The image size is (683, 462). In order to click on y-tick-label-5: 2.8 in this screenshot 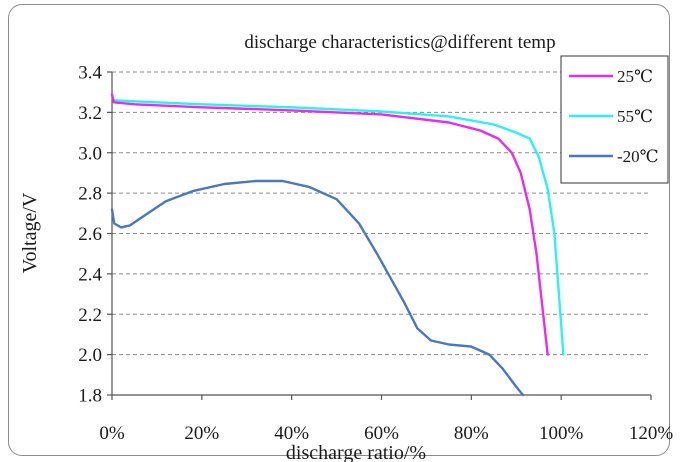, I will do `click(90, 194)`.